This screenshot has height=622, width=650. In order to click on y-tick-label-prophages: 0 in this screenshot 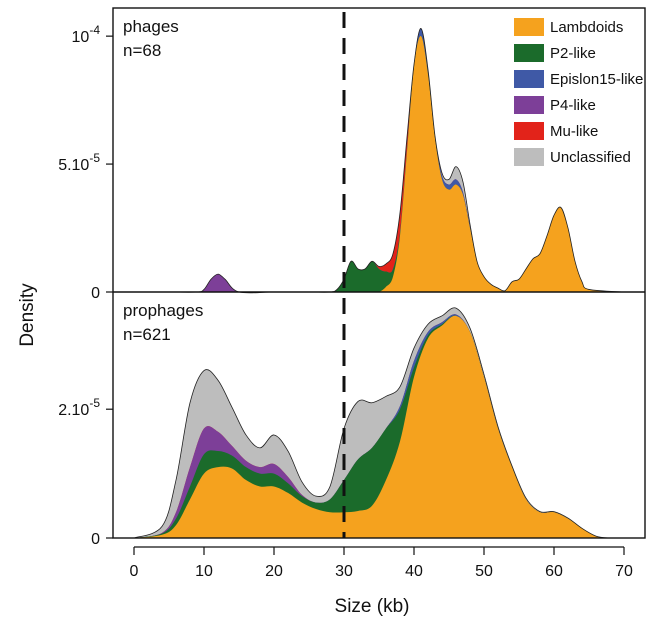, I will do `click(95, 539)`.